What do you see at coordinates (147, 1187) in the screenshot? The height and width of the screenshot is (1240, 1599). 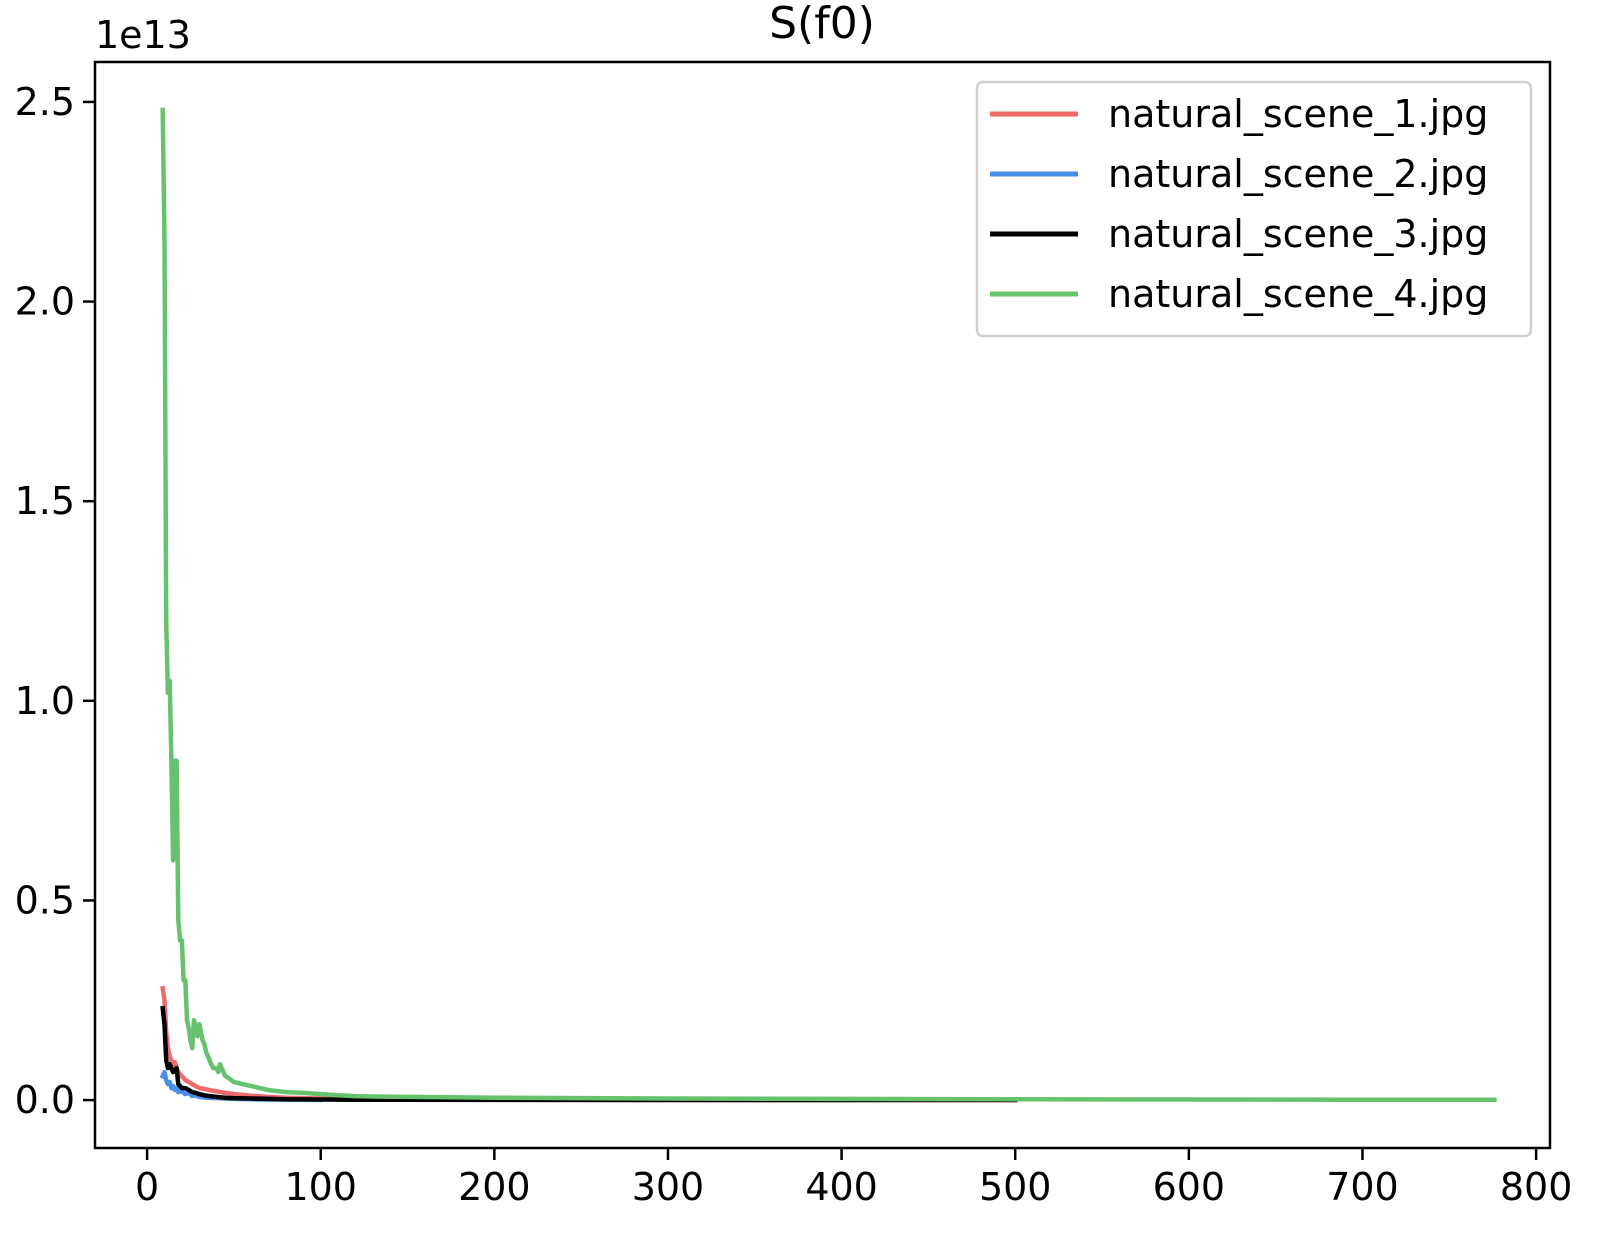 I see `x-tick-label: 0` at bounding box center [147, 1187].